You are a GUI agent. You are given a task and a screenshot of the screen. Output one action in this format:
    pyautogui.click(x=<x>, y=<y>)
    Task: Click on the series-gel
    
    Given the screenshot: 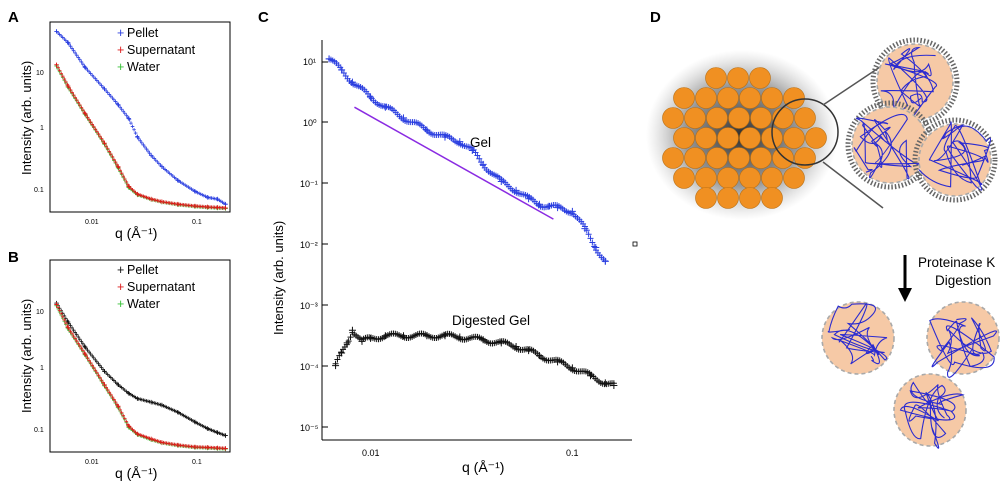 What is the action you would take?
    pyautogui.click(x=467, y=160)
    